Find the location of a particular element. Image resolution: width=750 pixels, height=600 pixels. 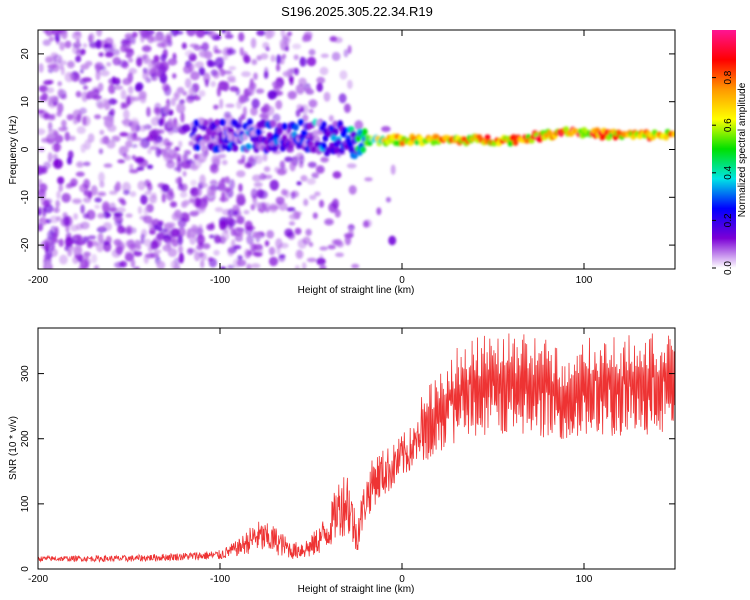

colorbar-tick-label: 0.0 is located at coordinates (728, 268).